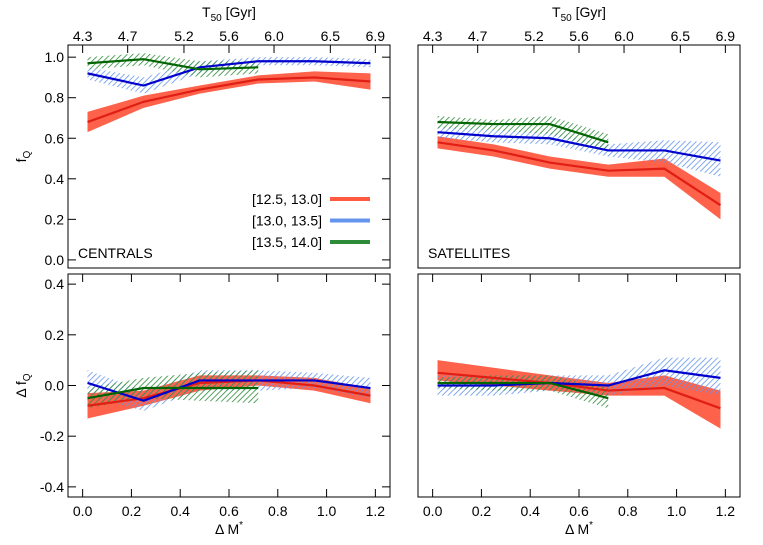 Image resolution: width=763 pixels, height=545 pixels. Describe the element at coordinates (55, 98) in the screenshot. I see `y-tick-label: 0.8` at that location.